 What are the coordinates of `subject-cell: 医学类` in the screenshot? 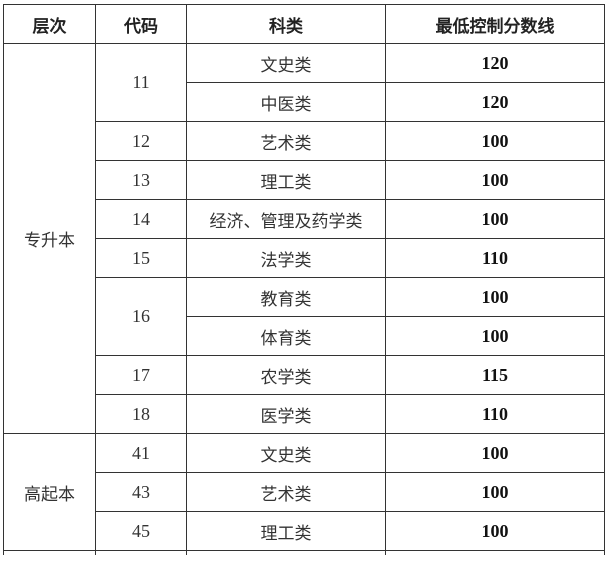 It's located at (286, 414).